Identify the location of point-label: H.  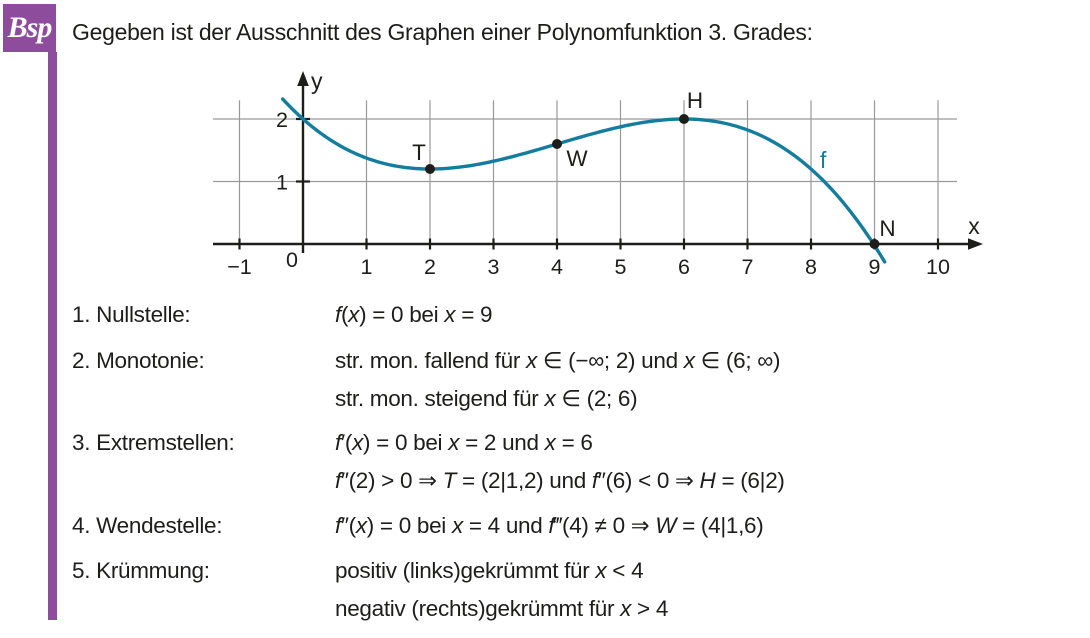
(695, 100).